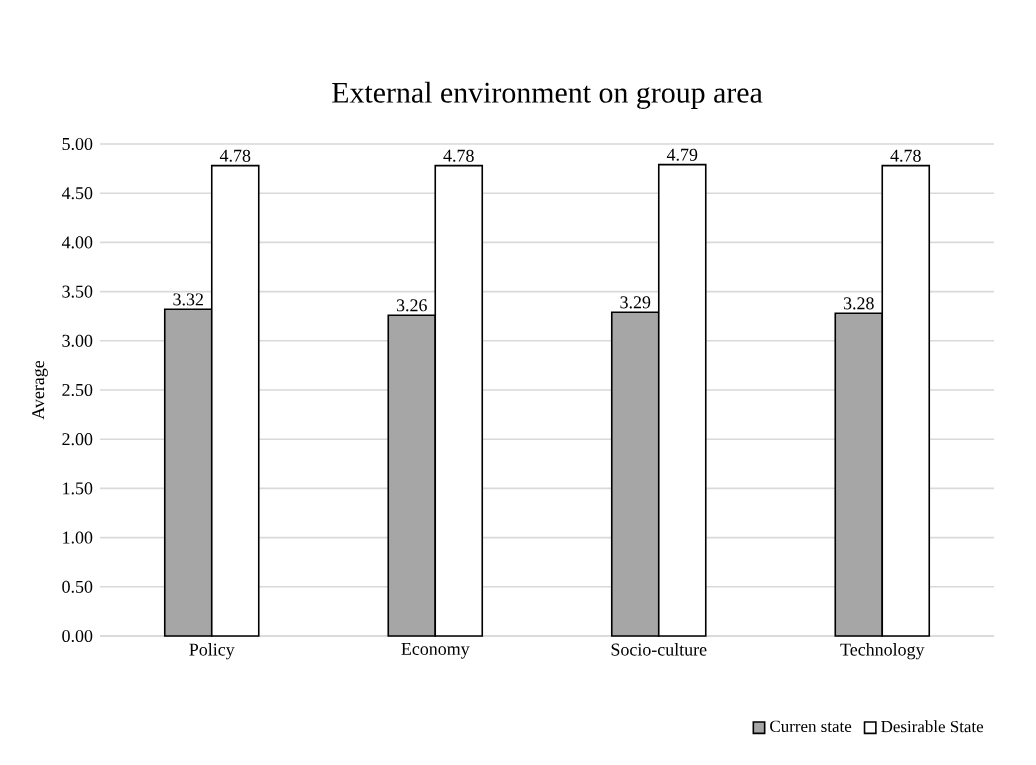 This screenshot has width=1036, height=765. What do you see at coordinates (40, 390) in the screenshot?
I see `y-axis-title: Average` at bounding box center [40, 390].